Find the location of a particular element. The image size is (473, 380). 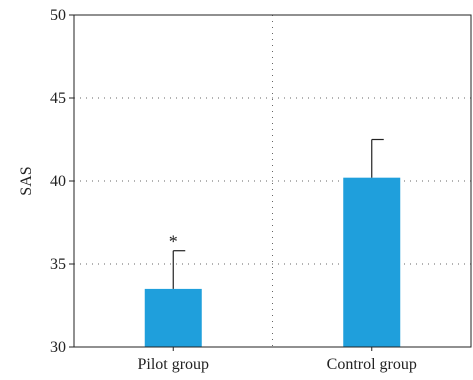

y-tick-label: 35 is located at coordinates (58, 264).